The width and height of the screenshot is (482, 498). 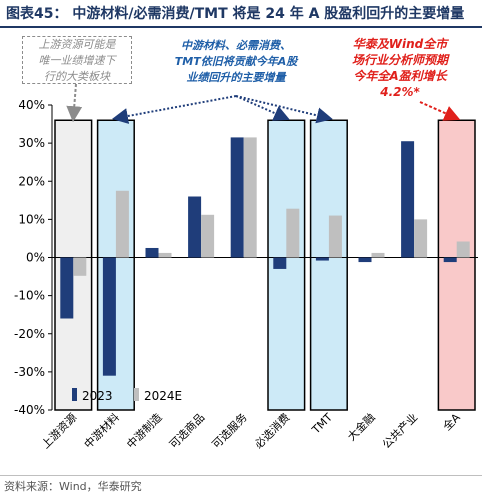 What do you see at coordinates (235, 14) in the screenshot?
I see `chart-title: 图表45： 中游材料/必需消费/TMT 将是 24 年 A 股盈利回升的主要增量` at bounding box center [235, 14].